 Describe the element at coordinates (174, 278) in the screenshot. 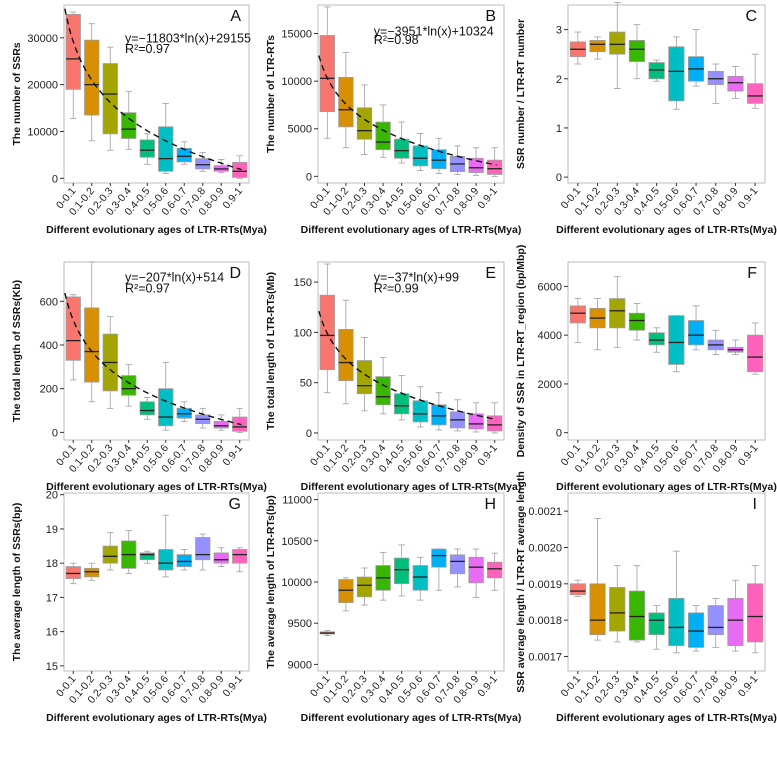

I see `fit-equation: y=−207*ln(x)+514` at that location.